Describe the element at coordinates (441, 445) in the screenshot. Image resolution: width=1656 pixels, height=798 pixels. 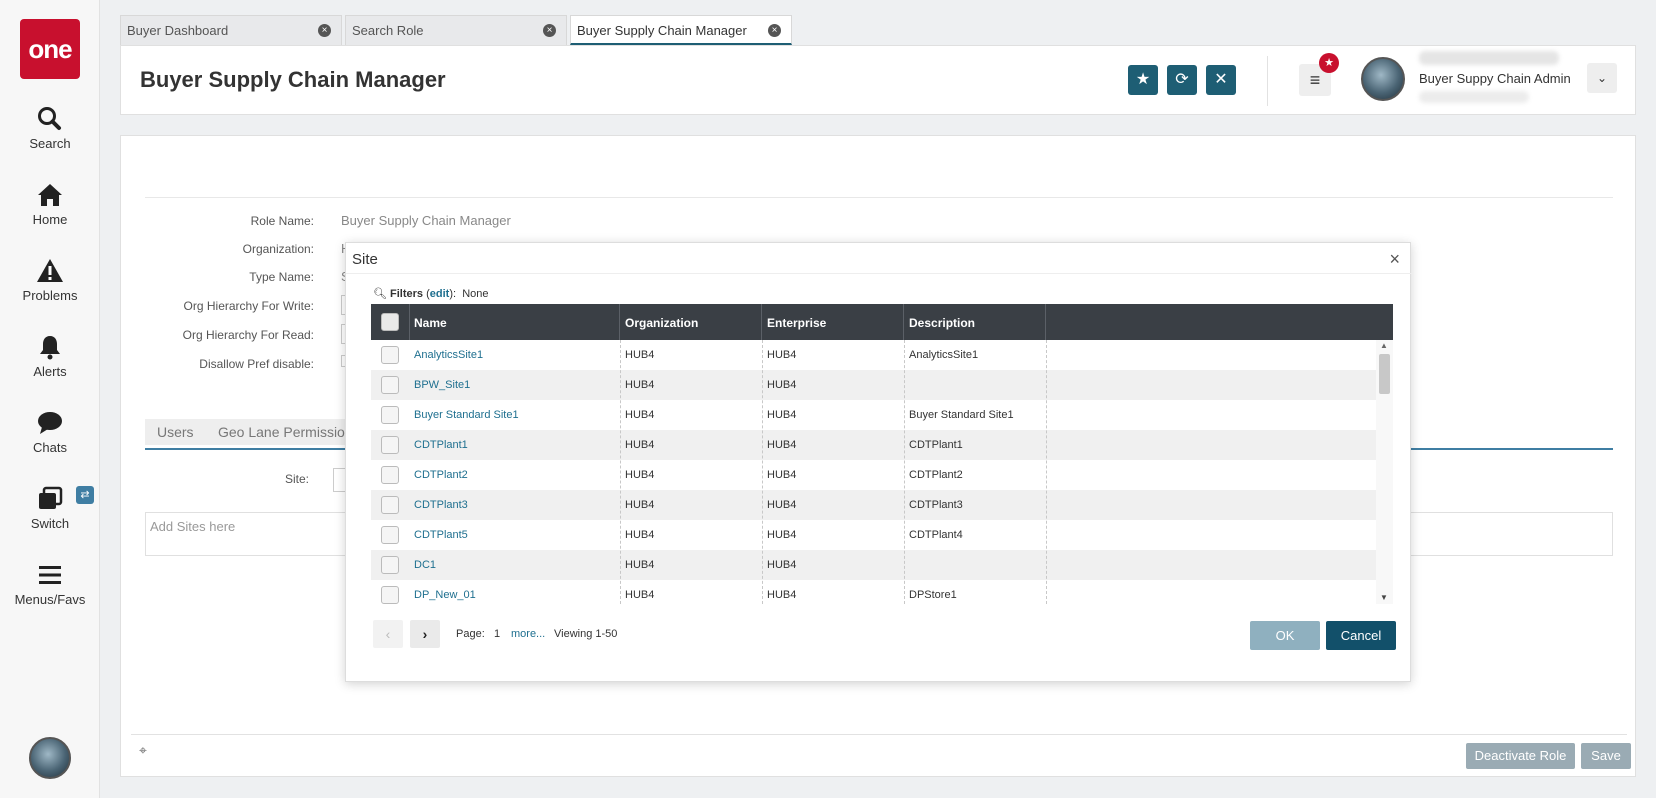
I see `cell-name: CDTPlant1` at that location.